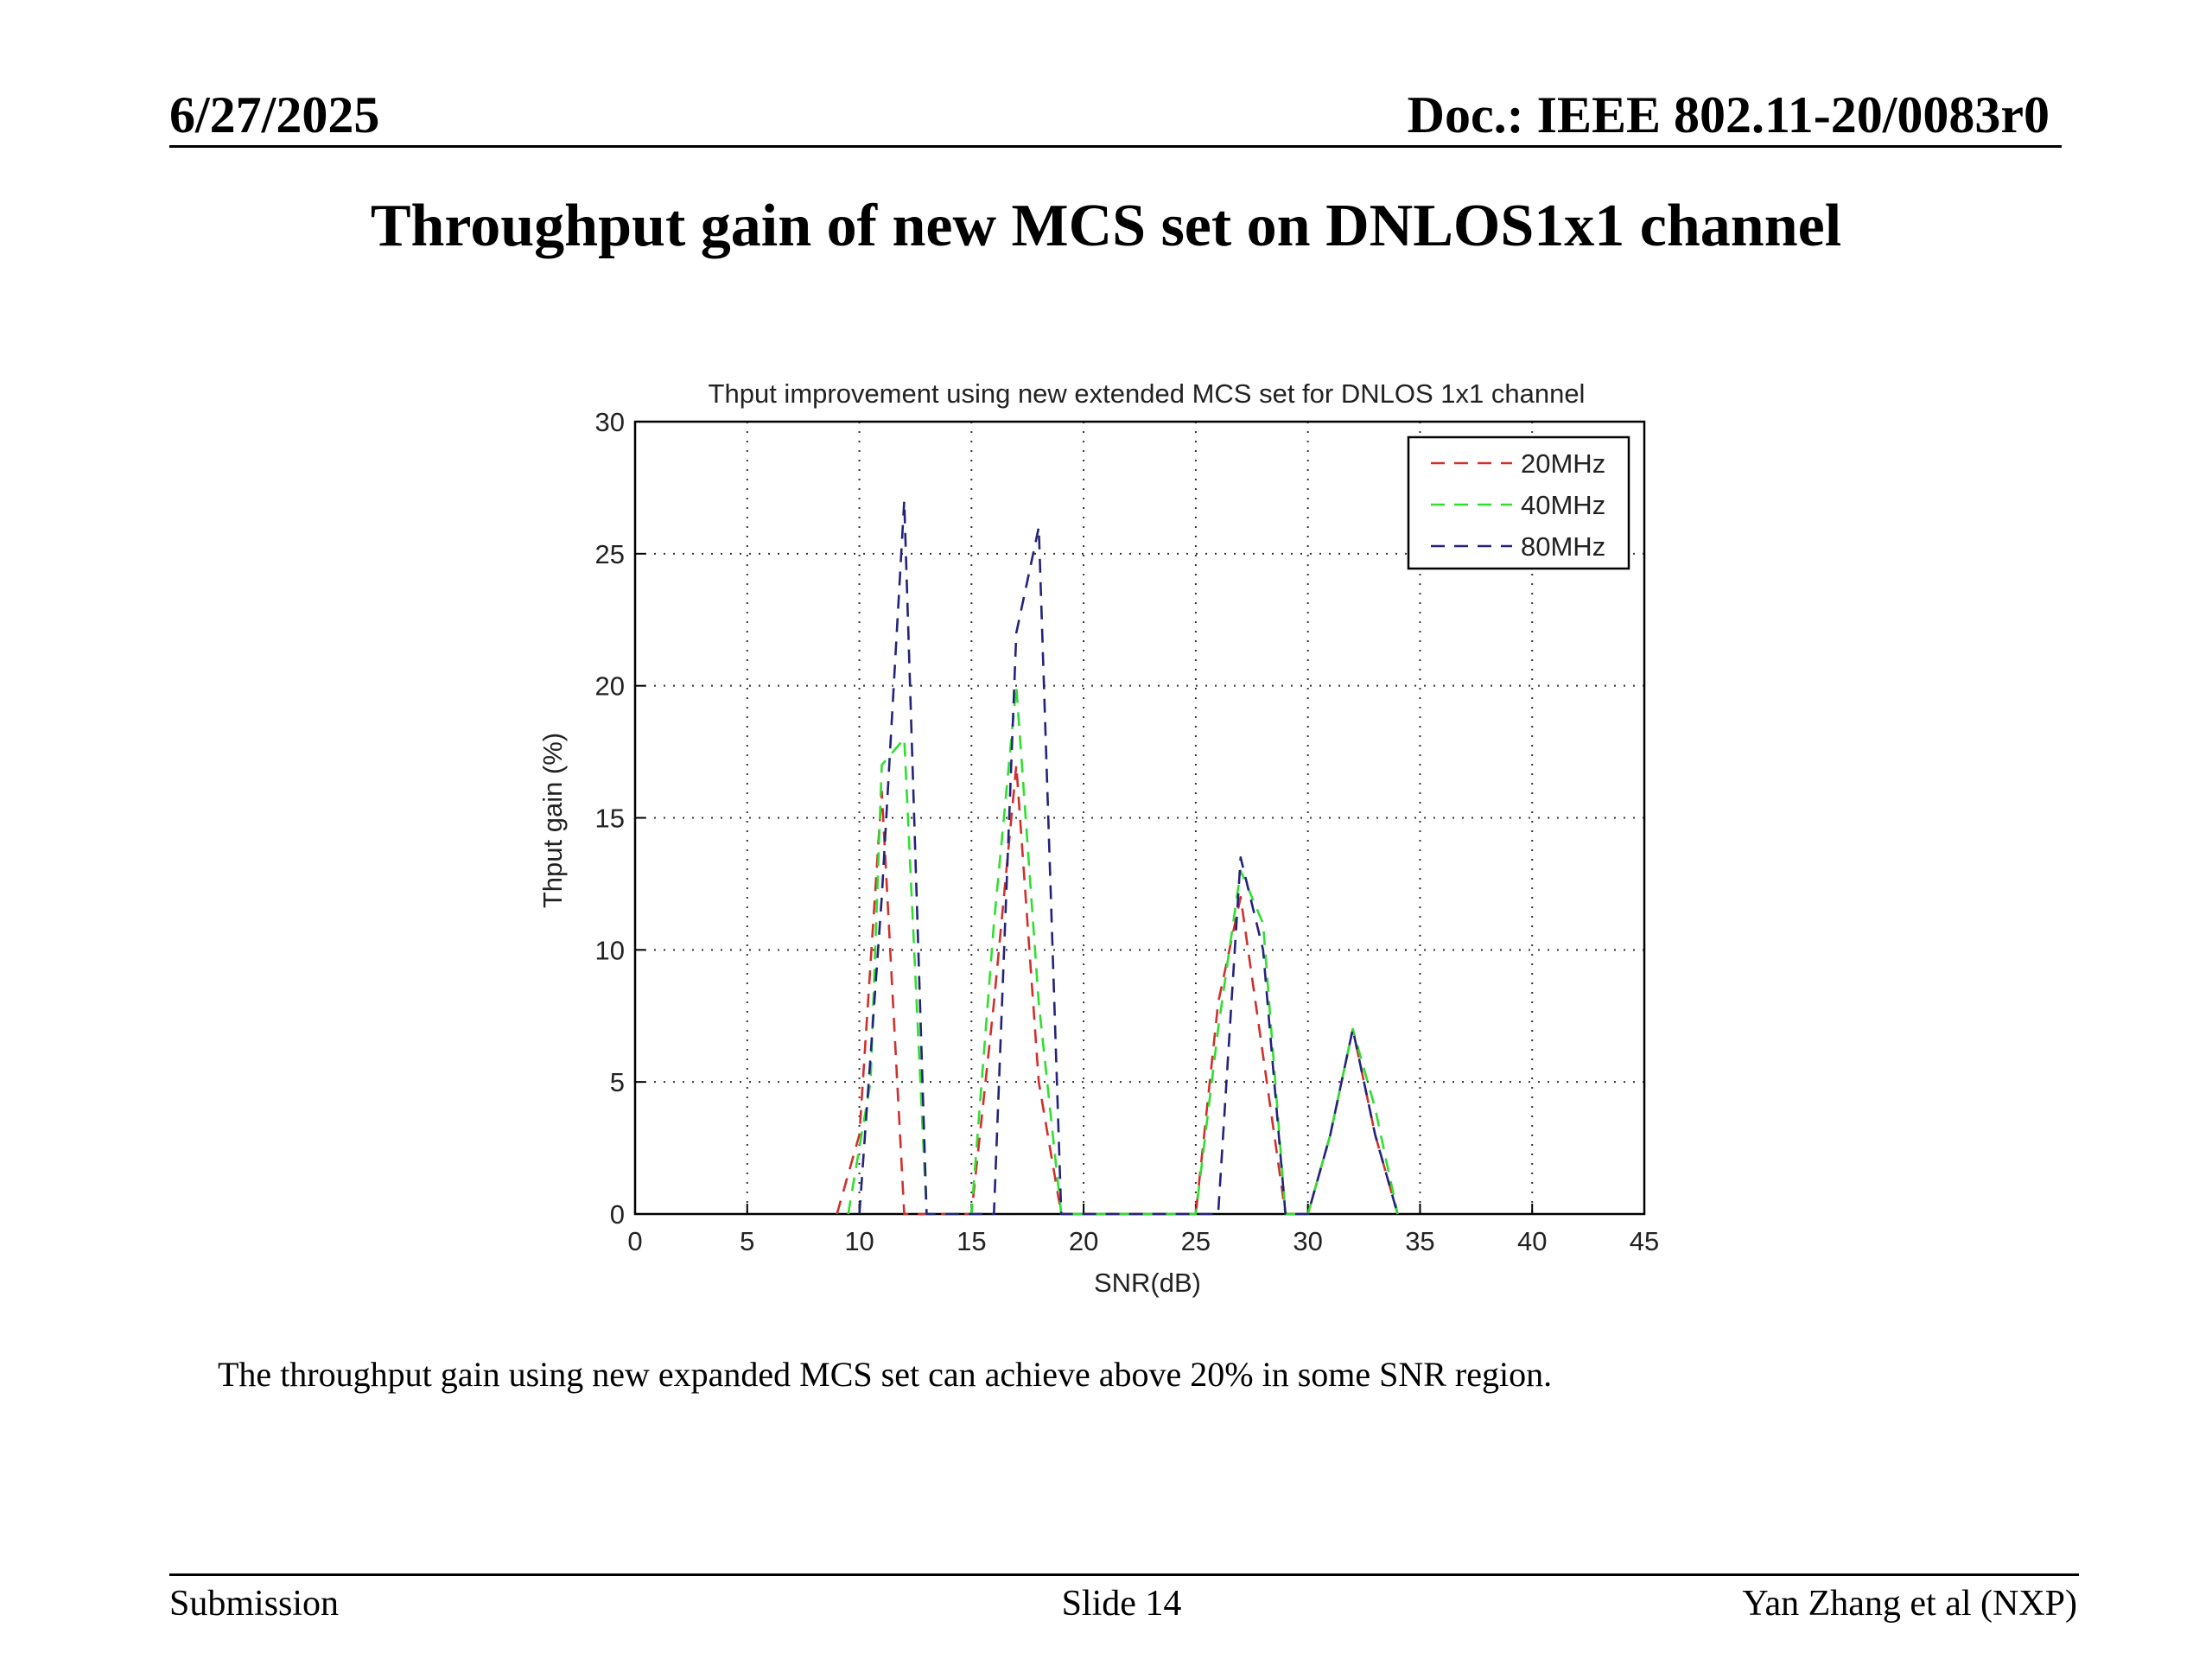 The height and width of the screenshot is (1659, 2212). Describe the element at coordinates (1532, 1241) in the screenshot. I see `x-tick-label: 40` at that location.